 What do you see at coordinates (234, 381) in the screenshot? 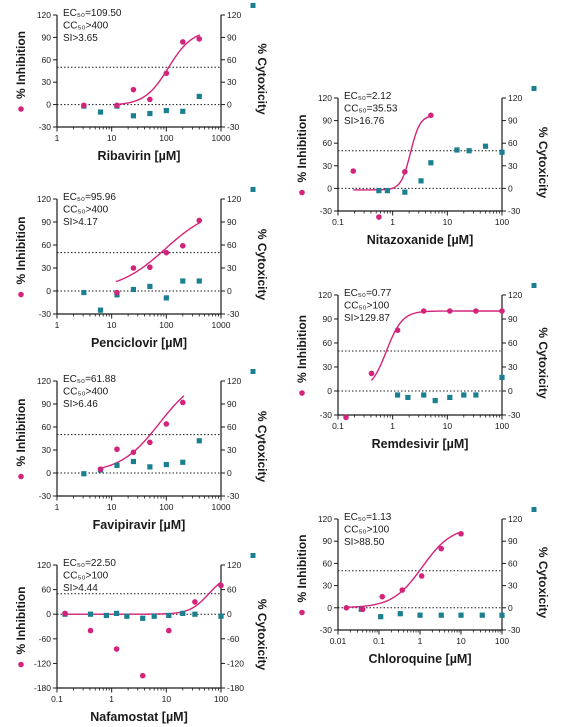
I see `right-y-tick-label: 120` at bounding box center [234, 381].